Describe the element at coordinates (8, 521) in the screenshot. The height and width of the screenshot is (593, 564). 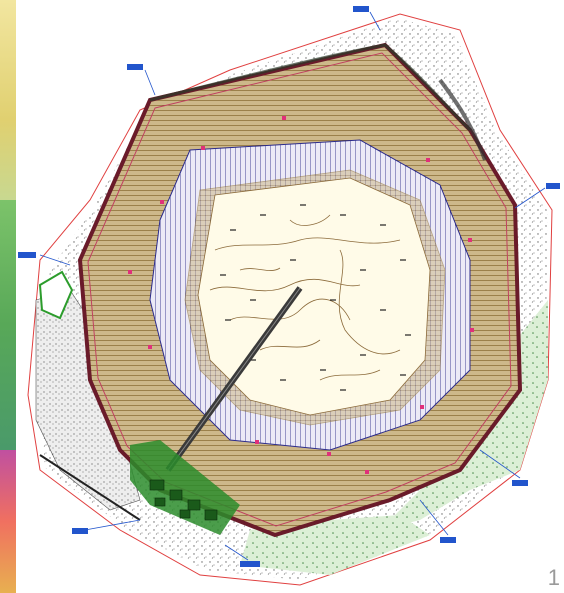
I see `left-edge-strip-bottom` at that location.